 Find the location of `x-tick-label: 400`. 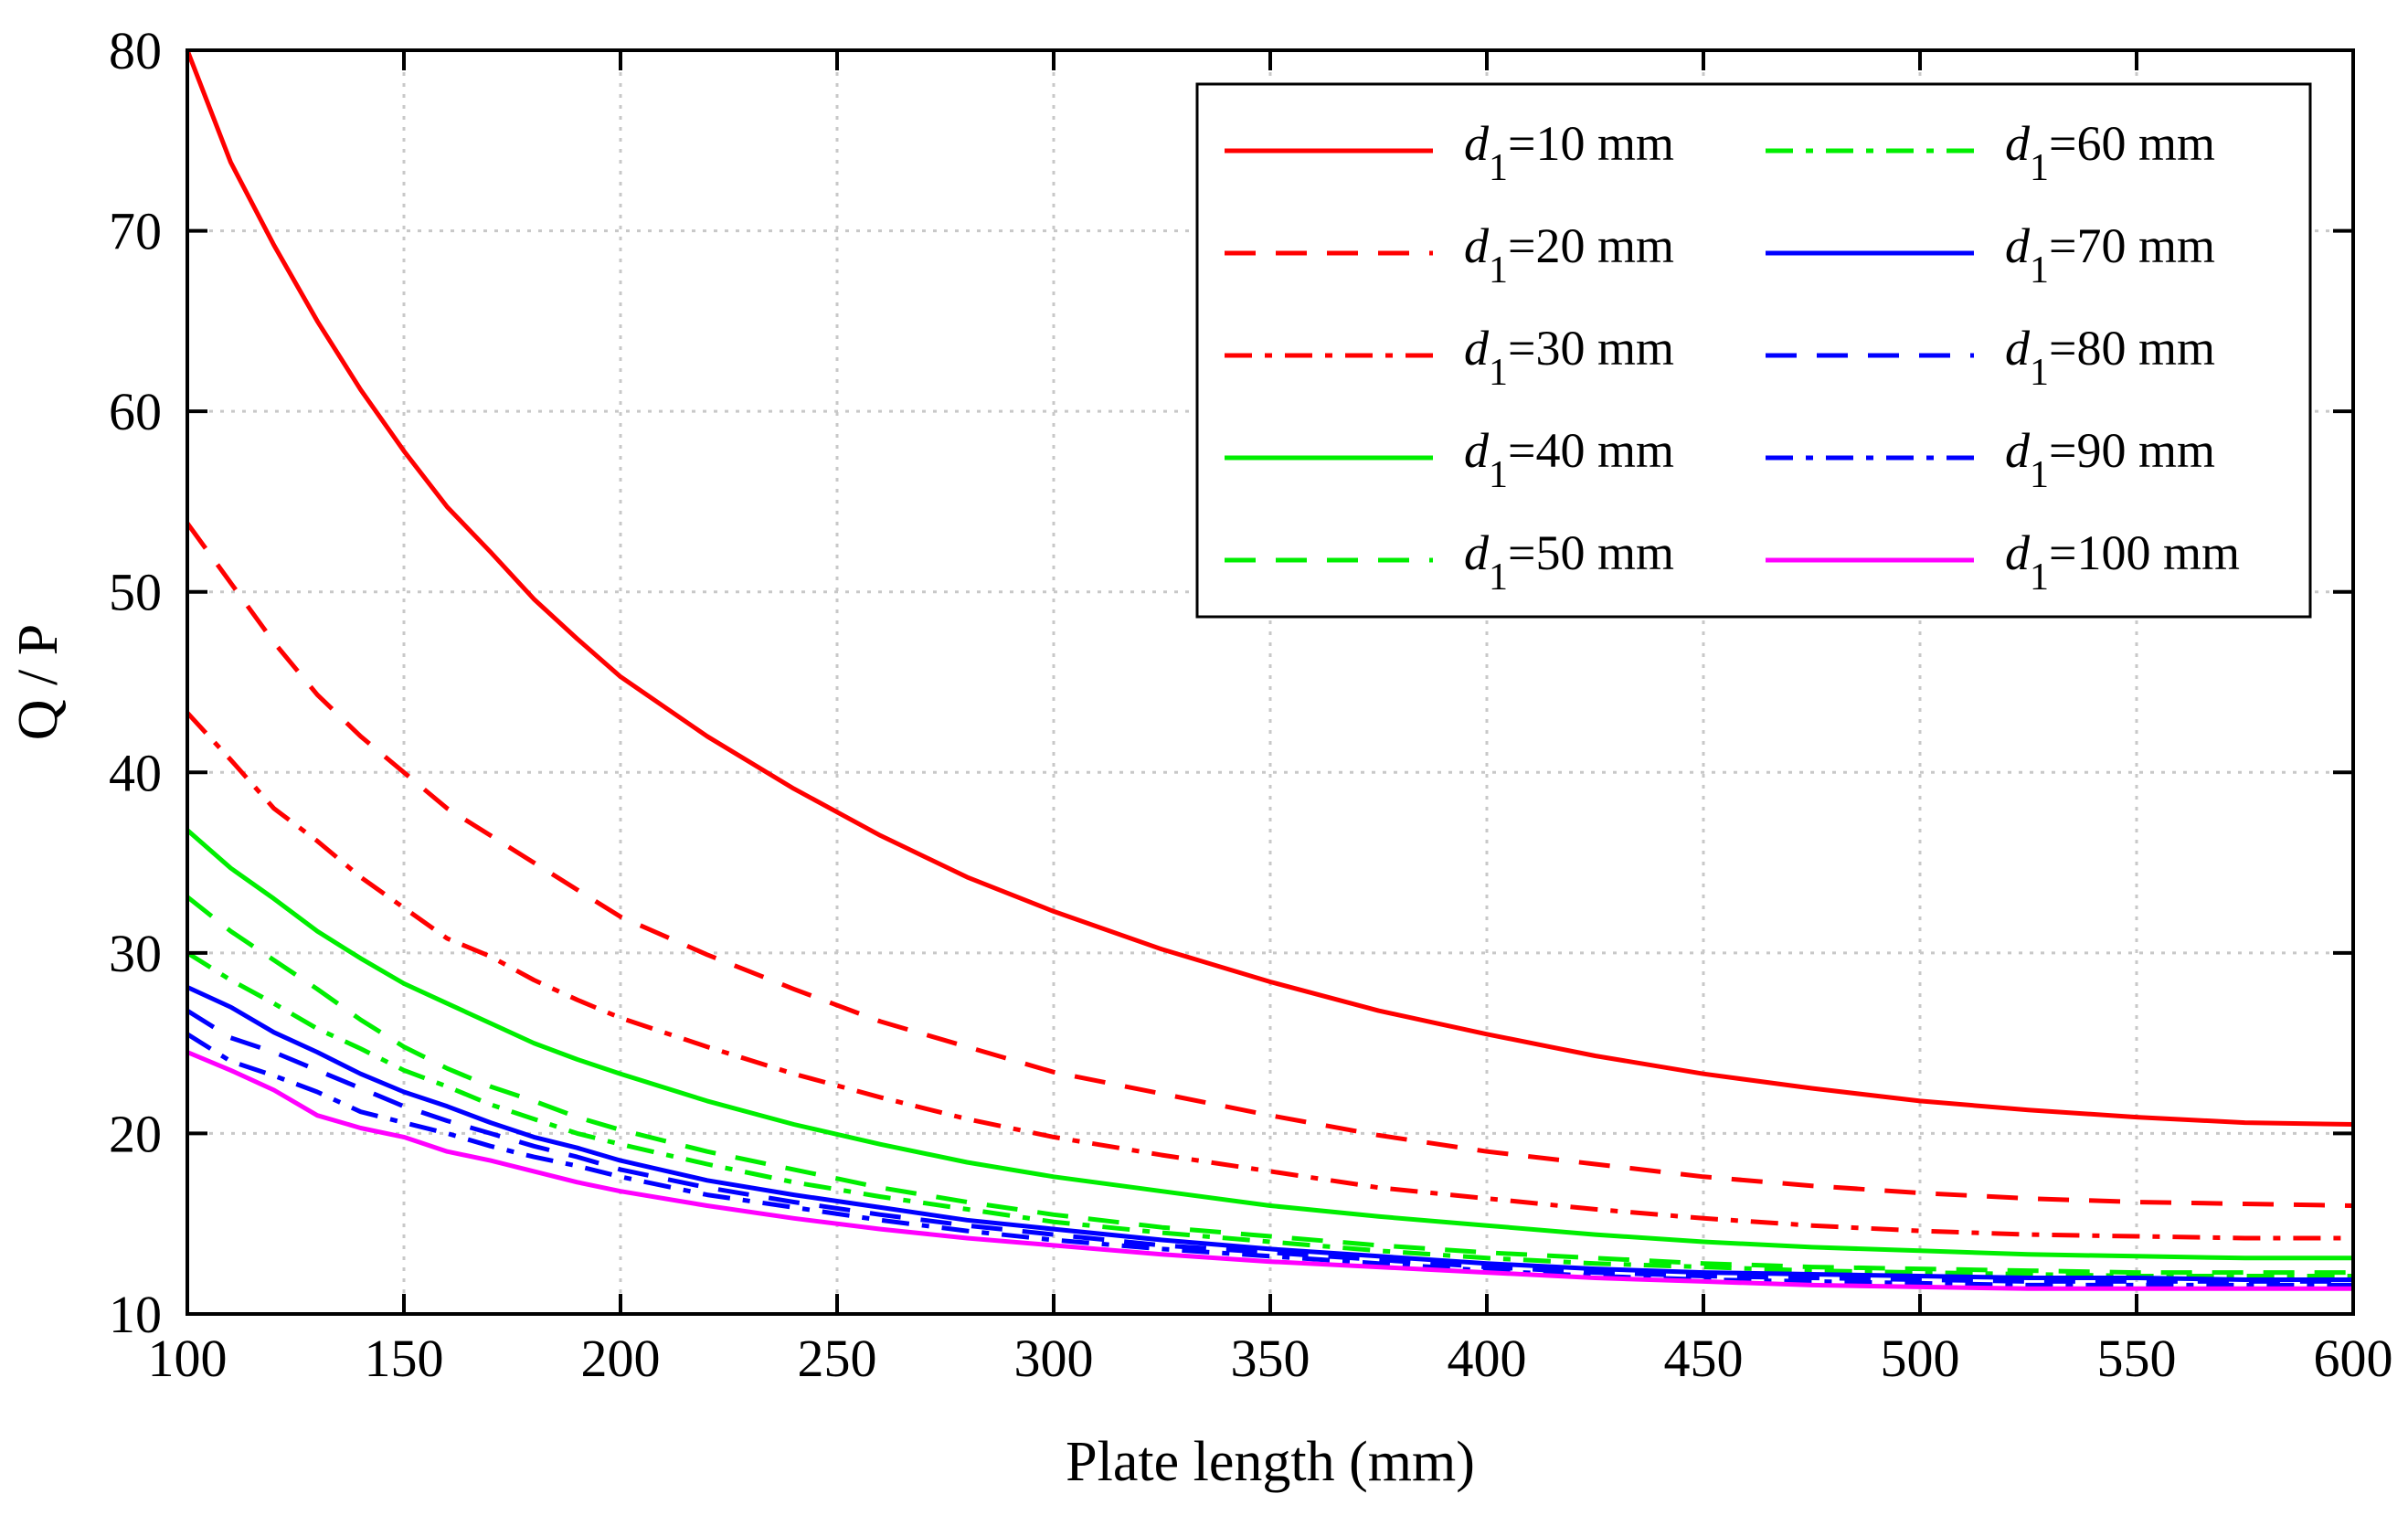

x-tick-label: 400 is located at coordinates (1488, 1358).